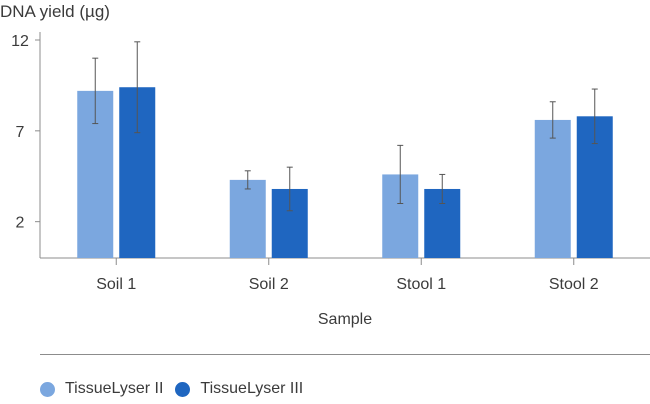  Describe the element at coordinates (345, 319) in the screenshot. I see `x-axis-title: Sample` at that location.